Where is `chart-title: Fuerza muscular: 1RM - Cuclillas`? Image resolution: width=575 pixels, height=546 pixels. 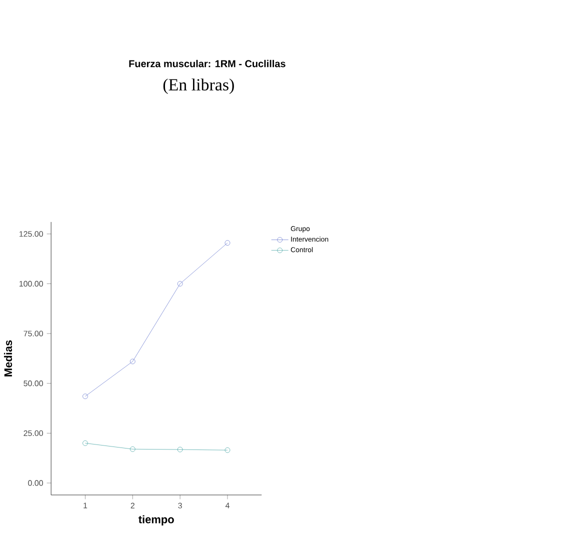
chart-title: Fuerza muscular: 1RM - Cuclillas is located at coordinates (207, 64).